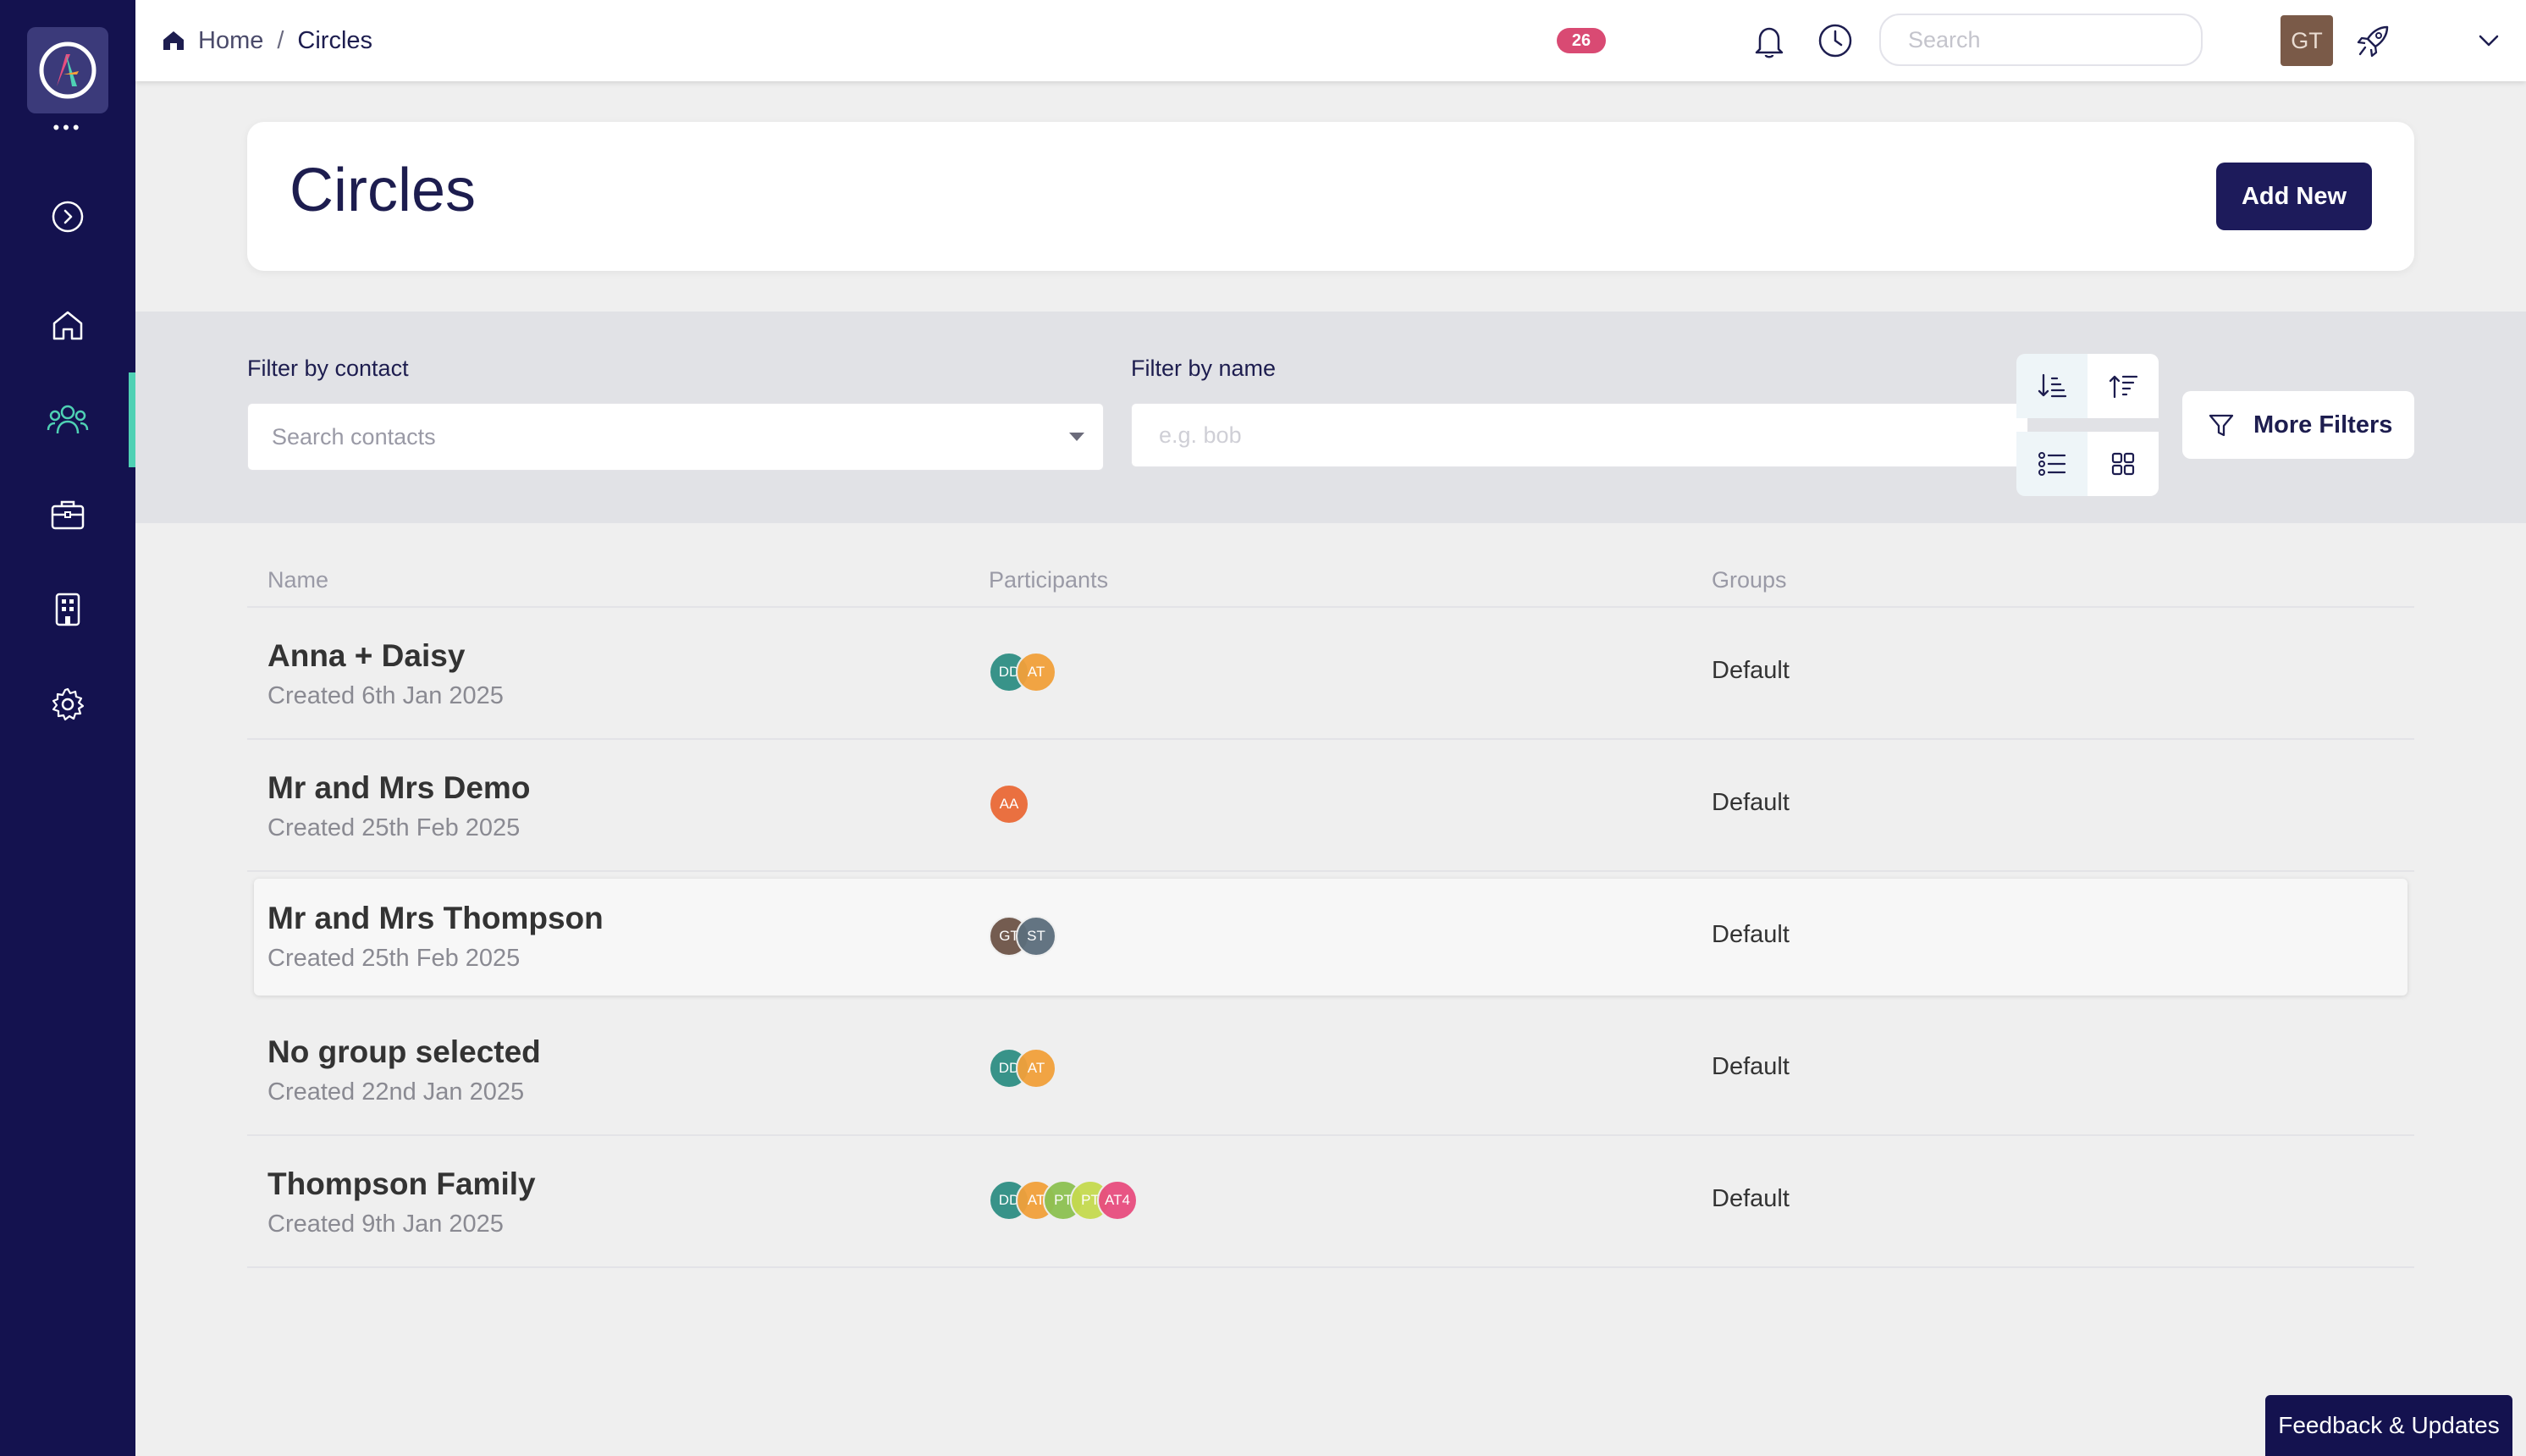 This screenshot has width=2526, height=1456. I want to click on circle-name: Anna + Daisy, so click(366, 655).